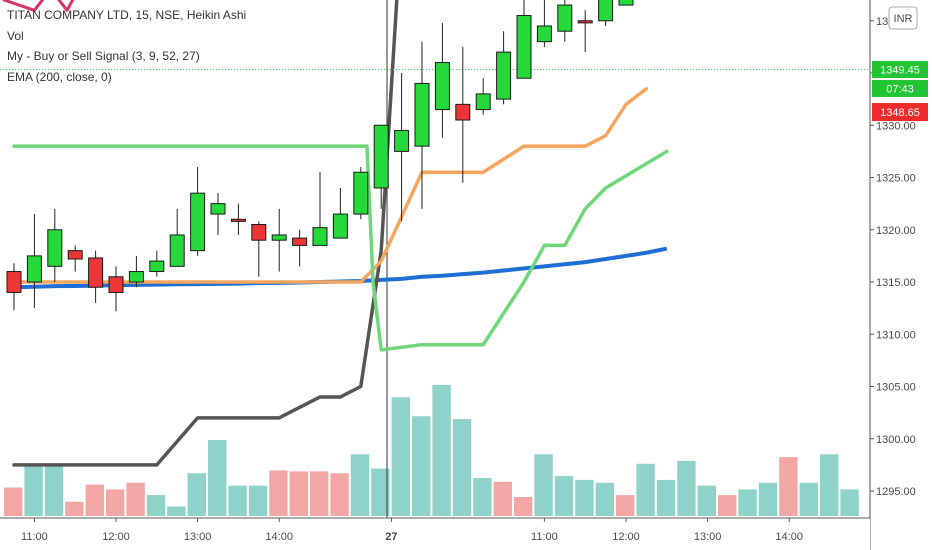 This screenshot has height=550, width=932. I want to click on countdown-tag-bg, so click(900, 88).